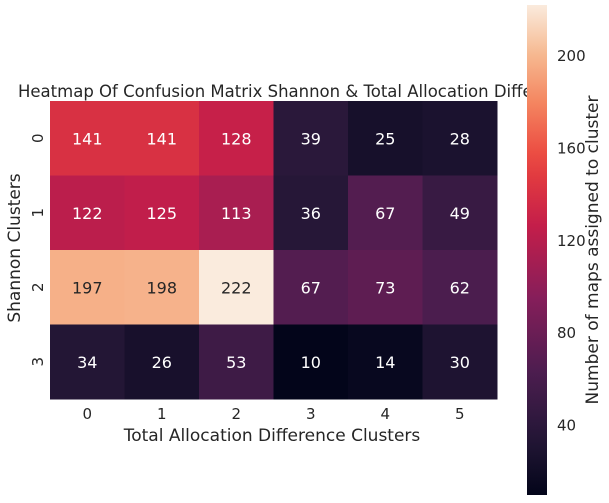 The image size is (609, 503). I want to click on cell-value-r2-c0: 197, so click(87, 287).